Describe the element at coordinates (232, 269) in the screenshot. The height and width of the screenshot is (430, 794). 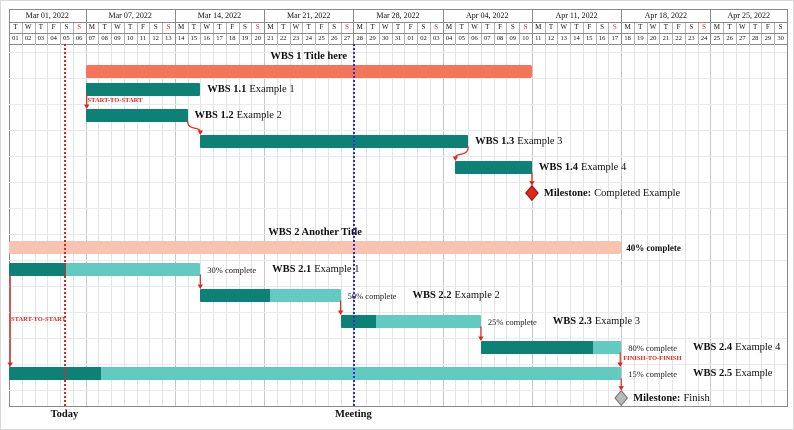
I see `task-percent-label: 30% complete` at that location.